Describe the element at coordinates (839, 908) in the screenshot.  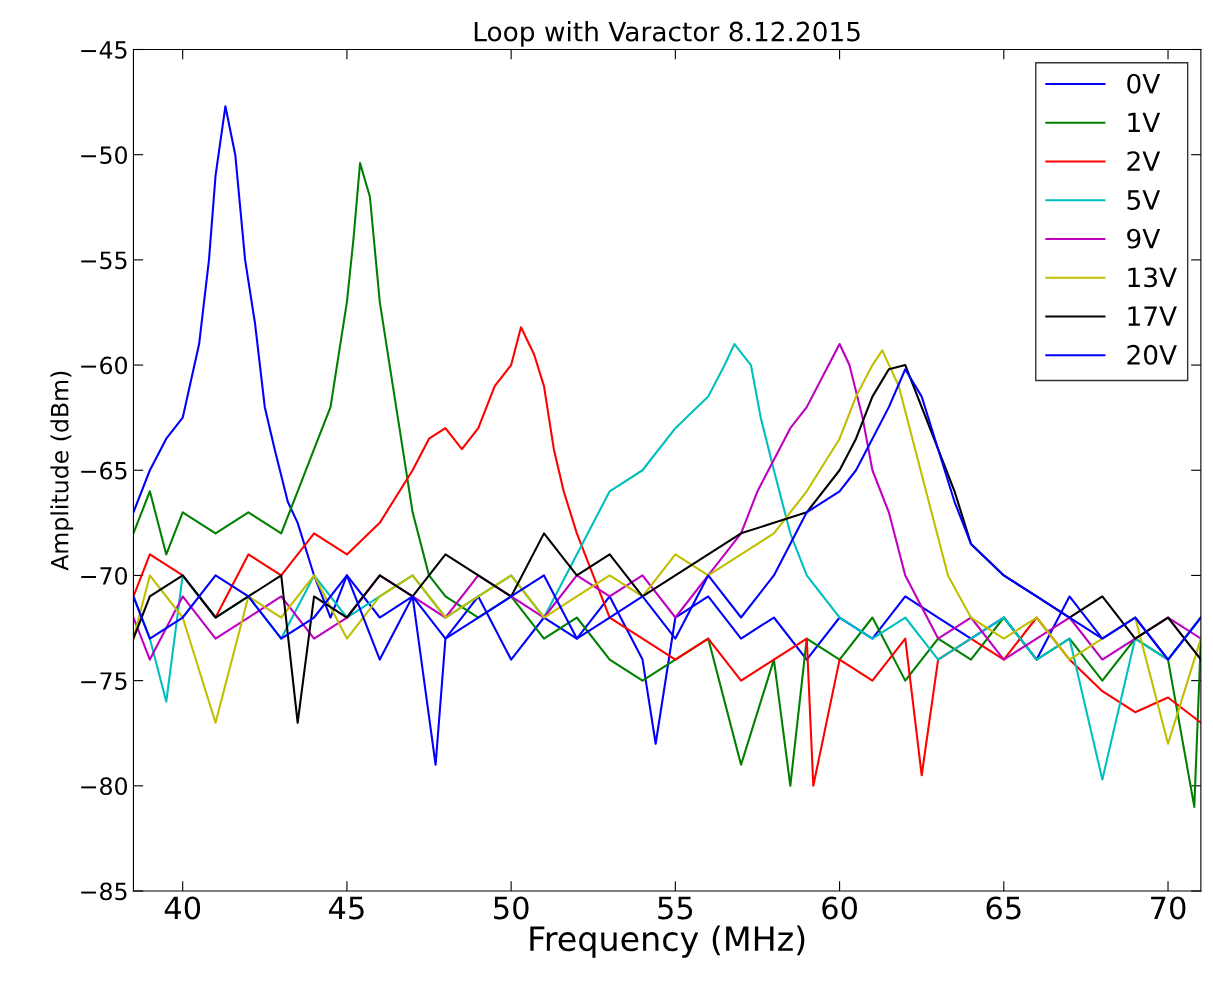
I see `x-tick-label: 60` at that location.